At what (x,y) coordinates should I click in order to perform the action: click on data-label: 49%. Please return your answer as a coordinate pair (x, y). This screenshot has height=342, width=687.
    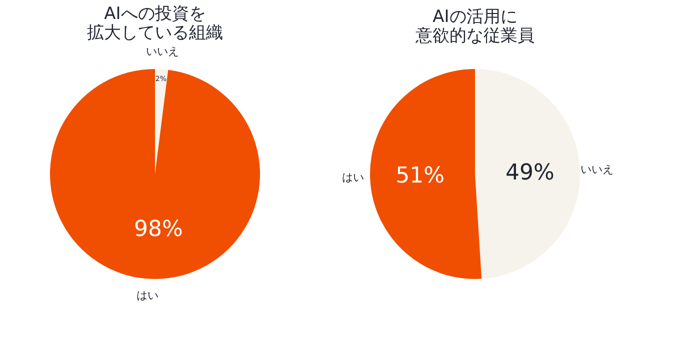
    Looking at the image, I should click on (530, 173).